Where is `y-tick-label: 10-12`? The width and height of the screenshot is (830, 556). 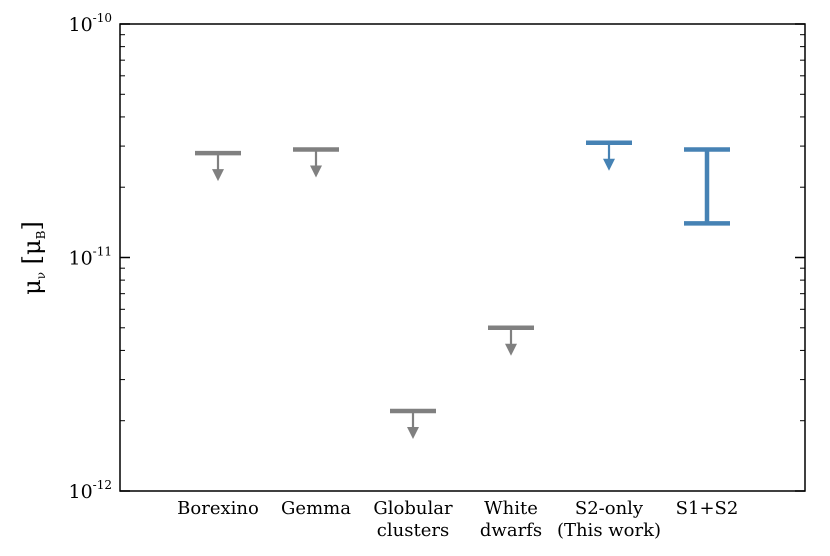
y-tick-label: 10-12 is located at coordinates (90, 490).